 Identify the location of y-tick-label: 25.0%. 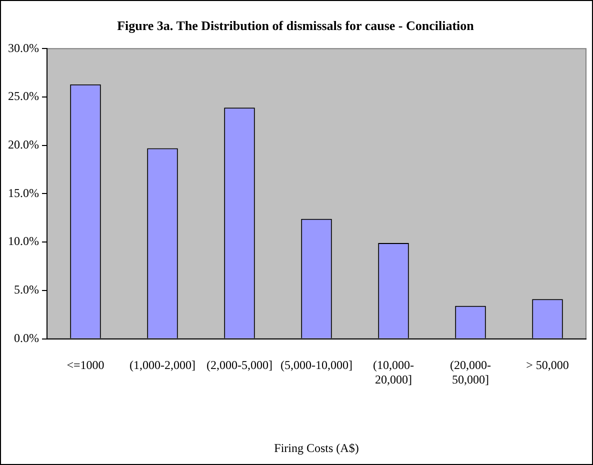
(23, 96).